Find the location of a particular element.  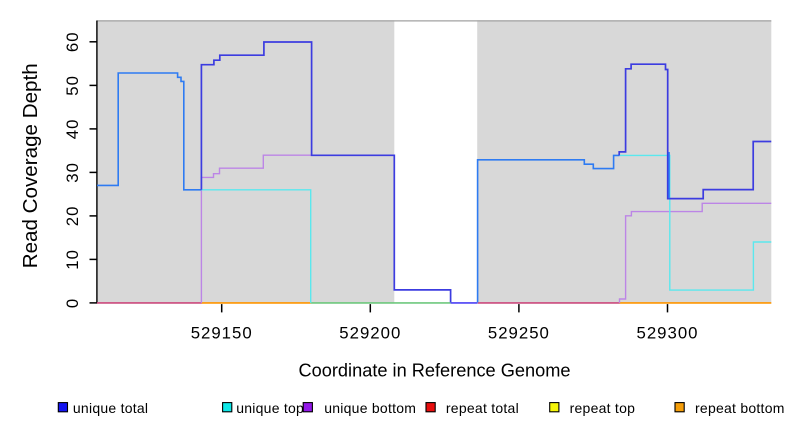

svg-text: Coordinate in Reference Genome is located at coordinates (435, 370).